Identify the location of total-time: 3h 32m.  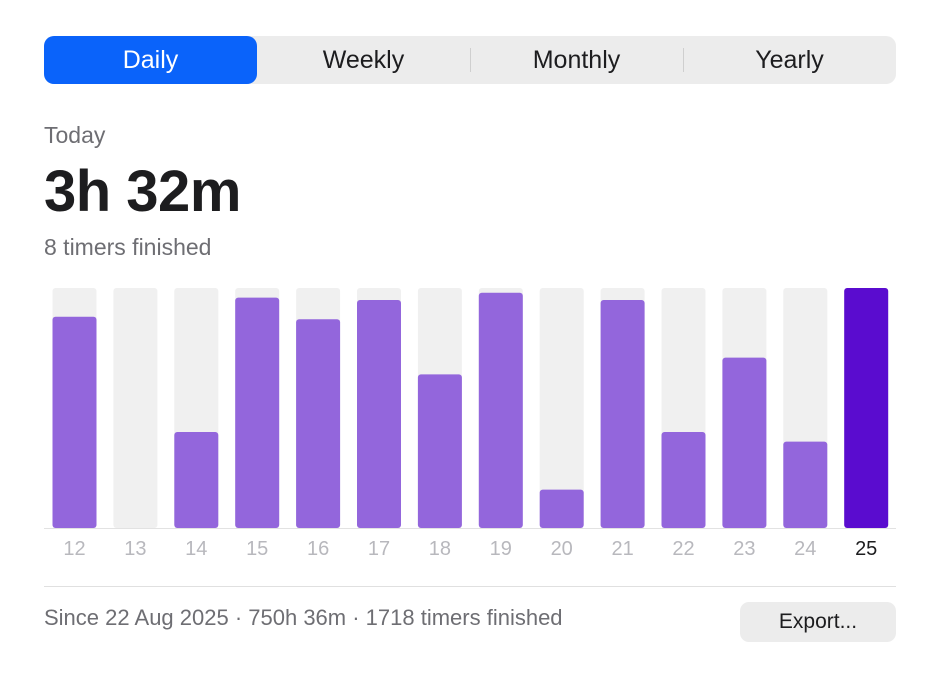
(142, 191).